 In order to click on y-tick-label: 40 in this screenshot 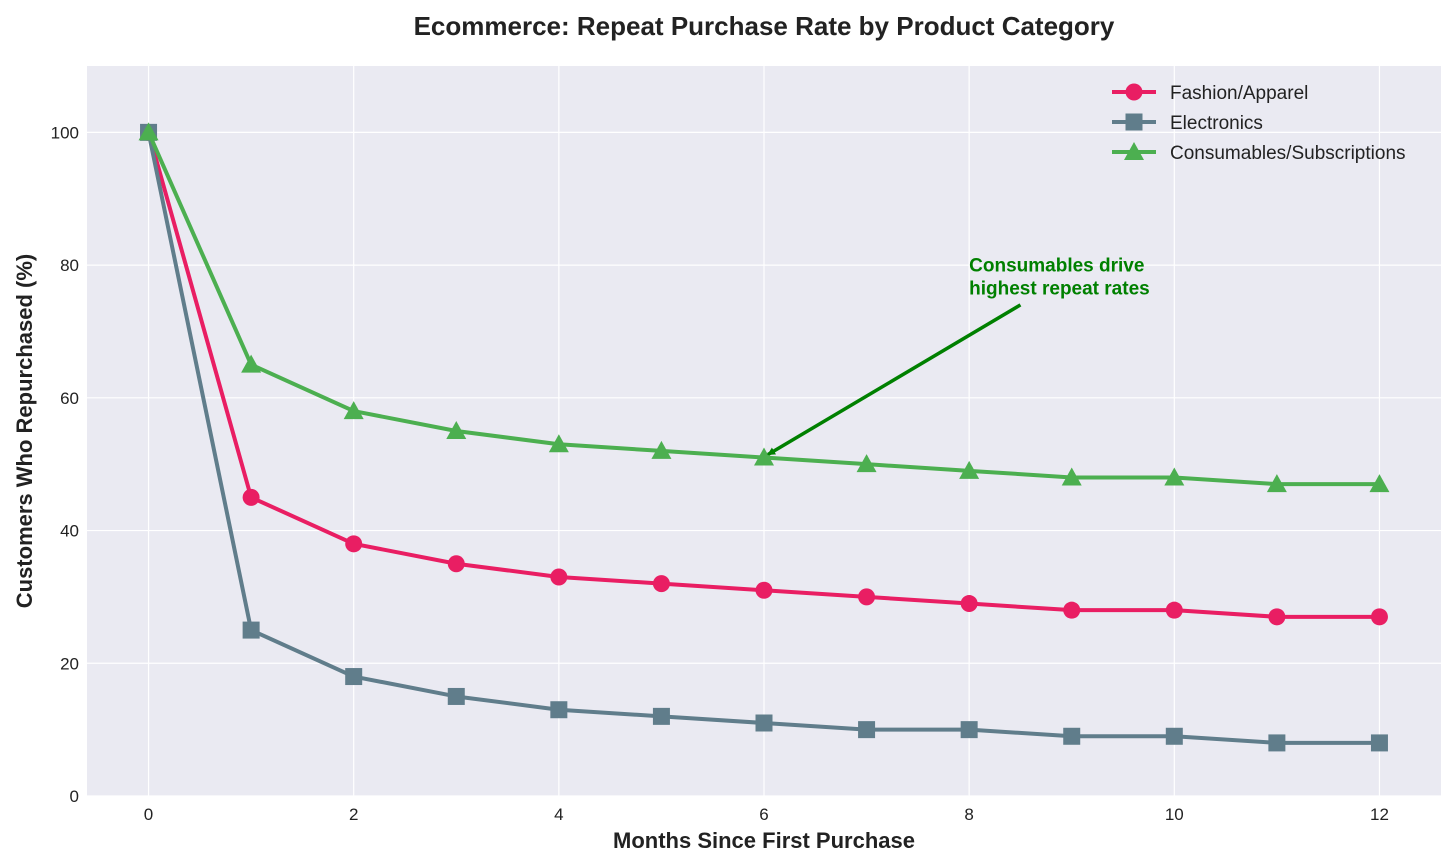, I will do `click(69, 531)`.